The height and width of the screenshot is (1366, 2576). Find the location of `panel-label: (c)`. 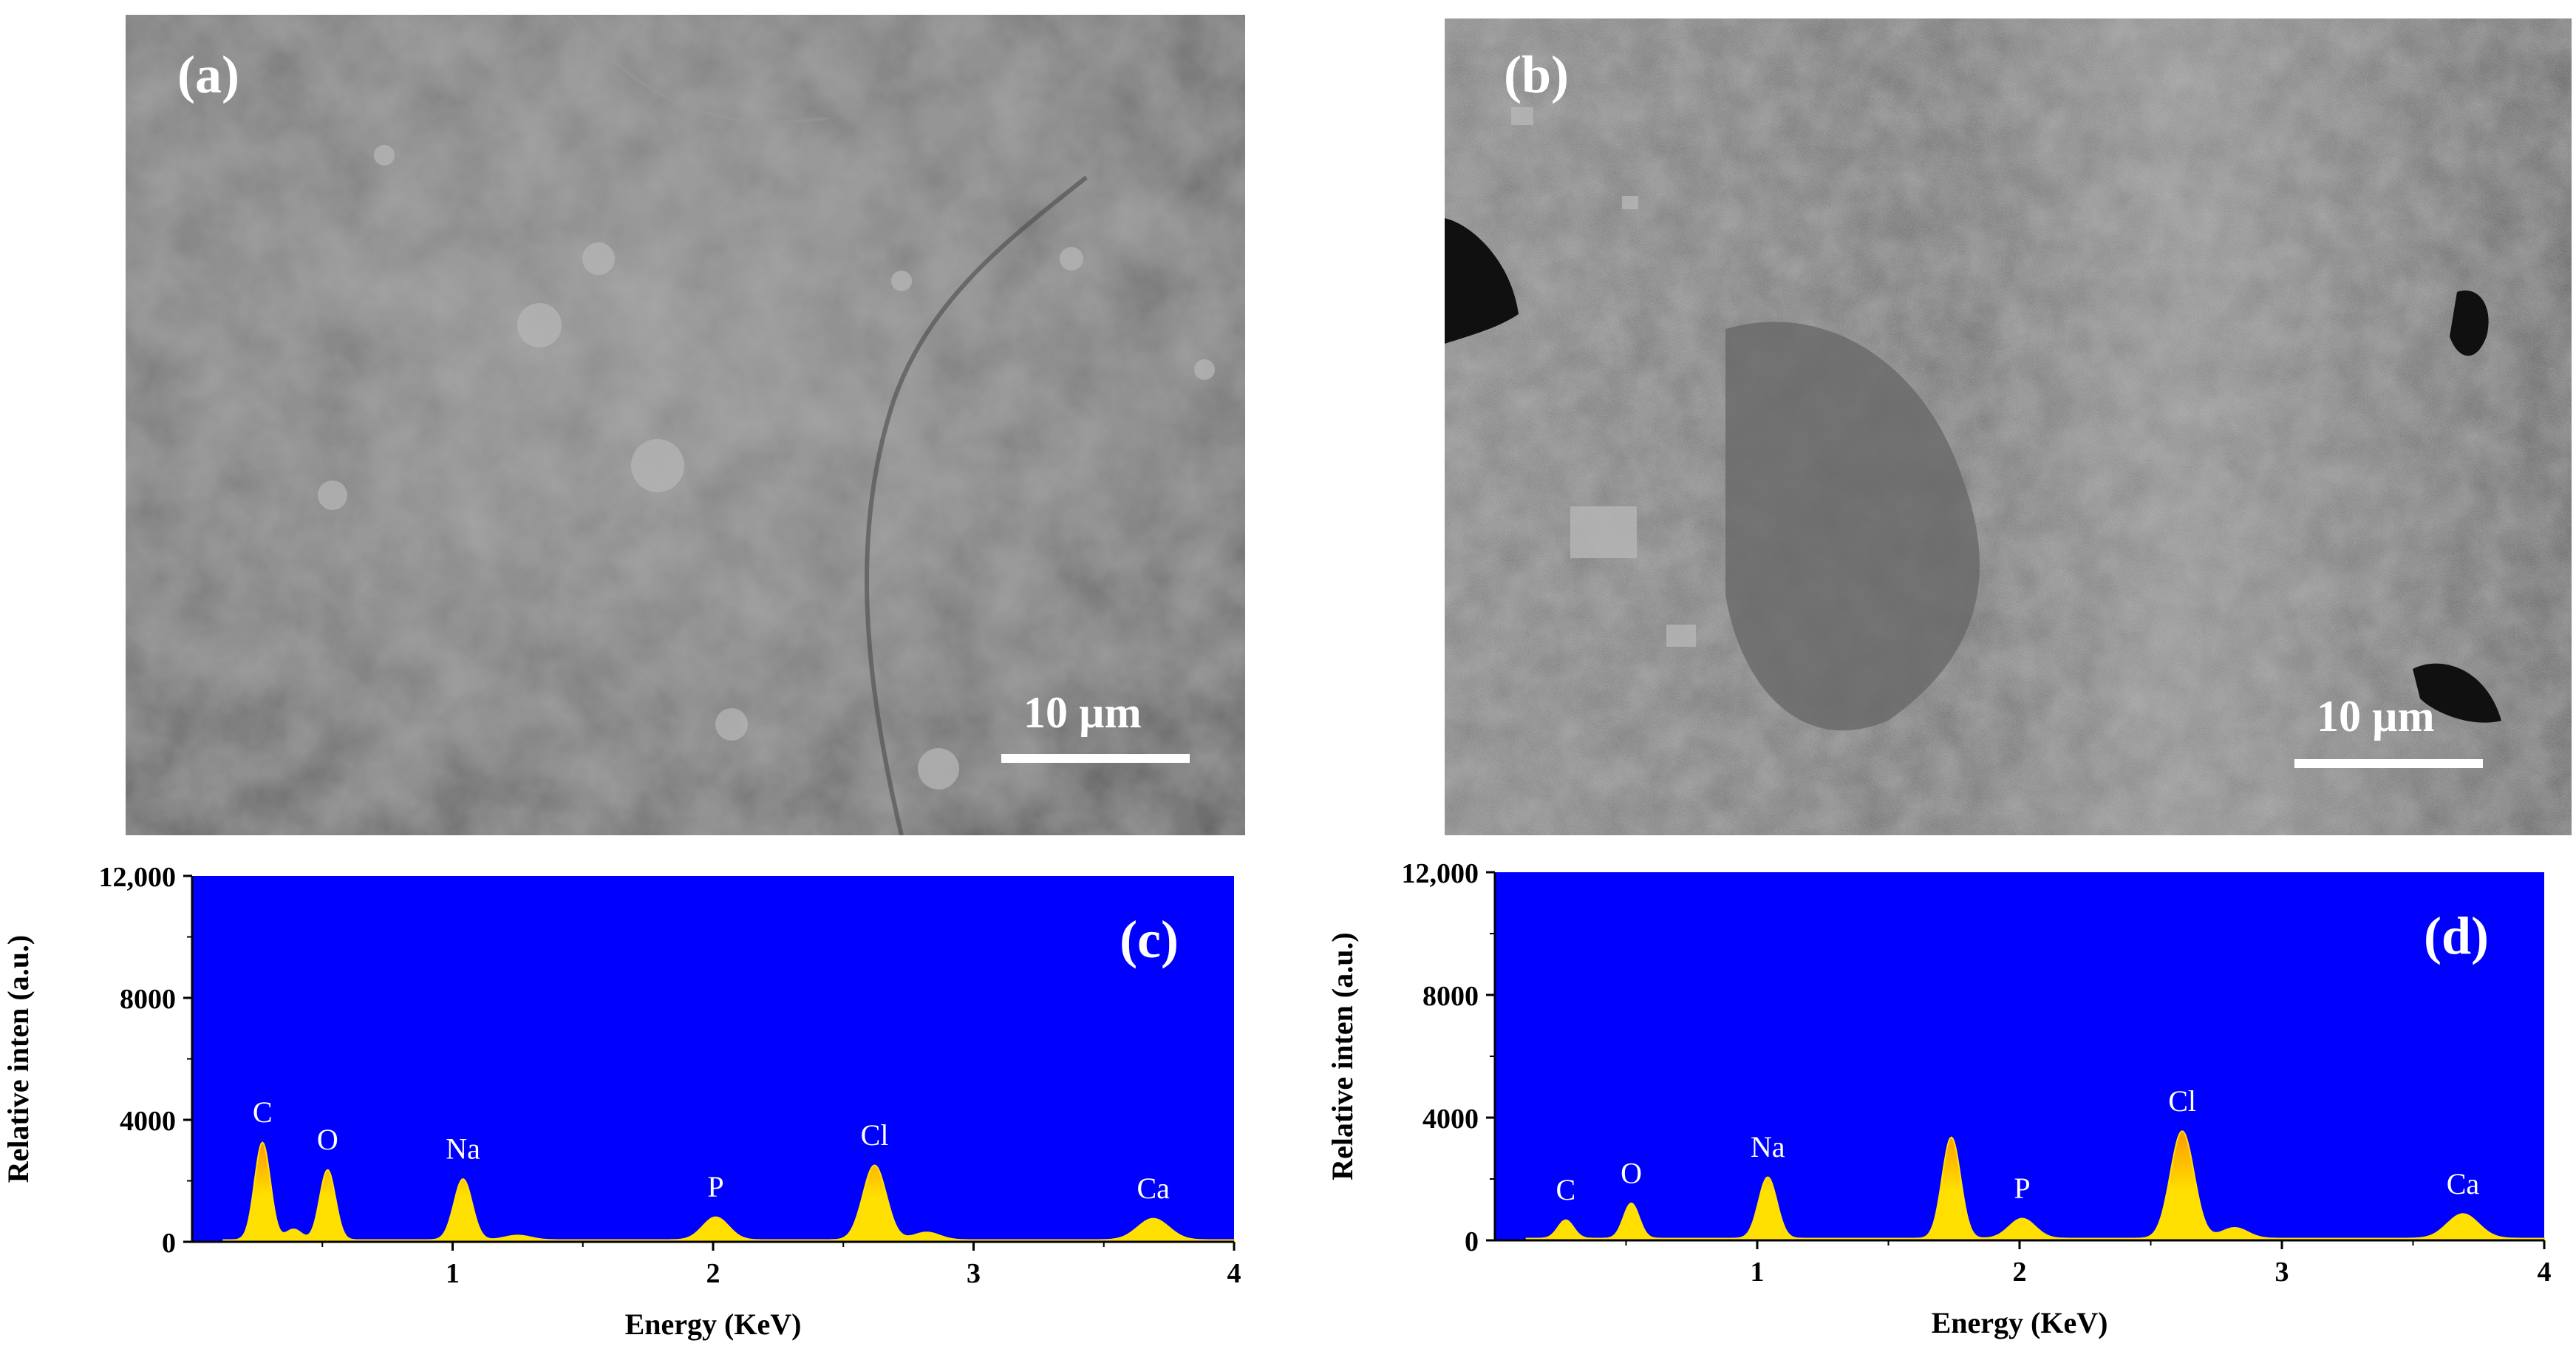

panel-label: (c) is located at coordinates (1149, 939).